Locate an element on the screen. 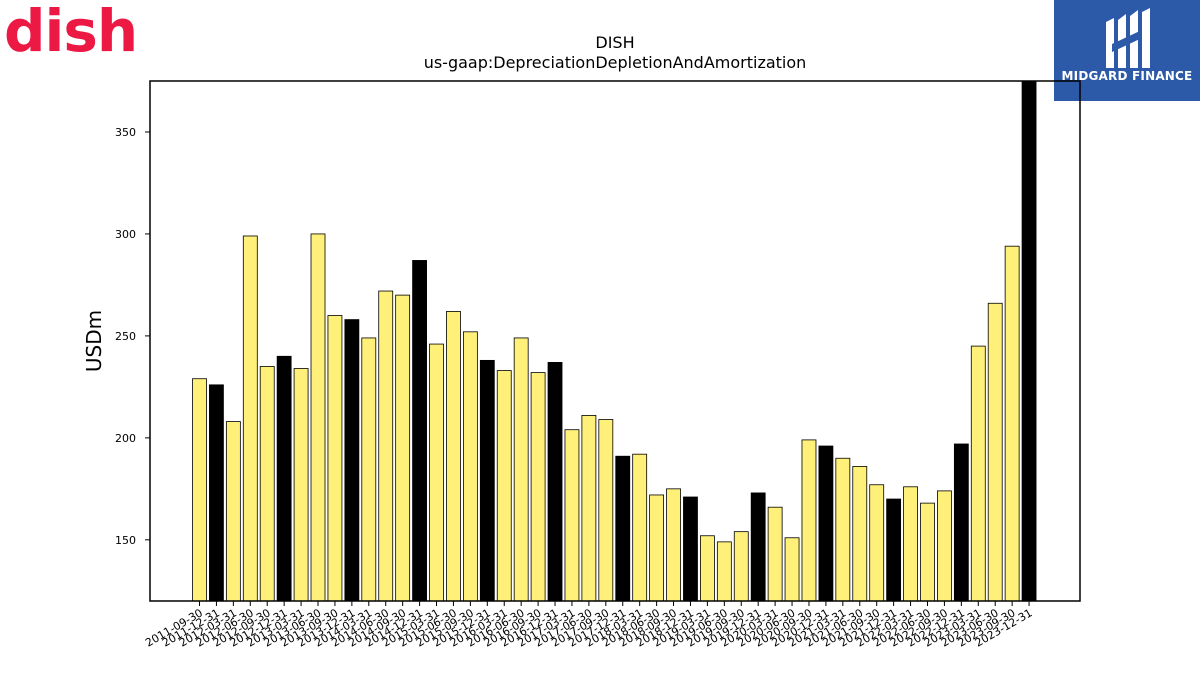 Image resolution: width=1200 pixels, height=675 pixels. midgard-finance-label: MIDGARD FINANCE is located at coordinates (1127, 76).